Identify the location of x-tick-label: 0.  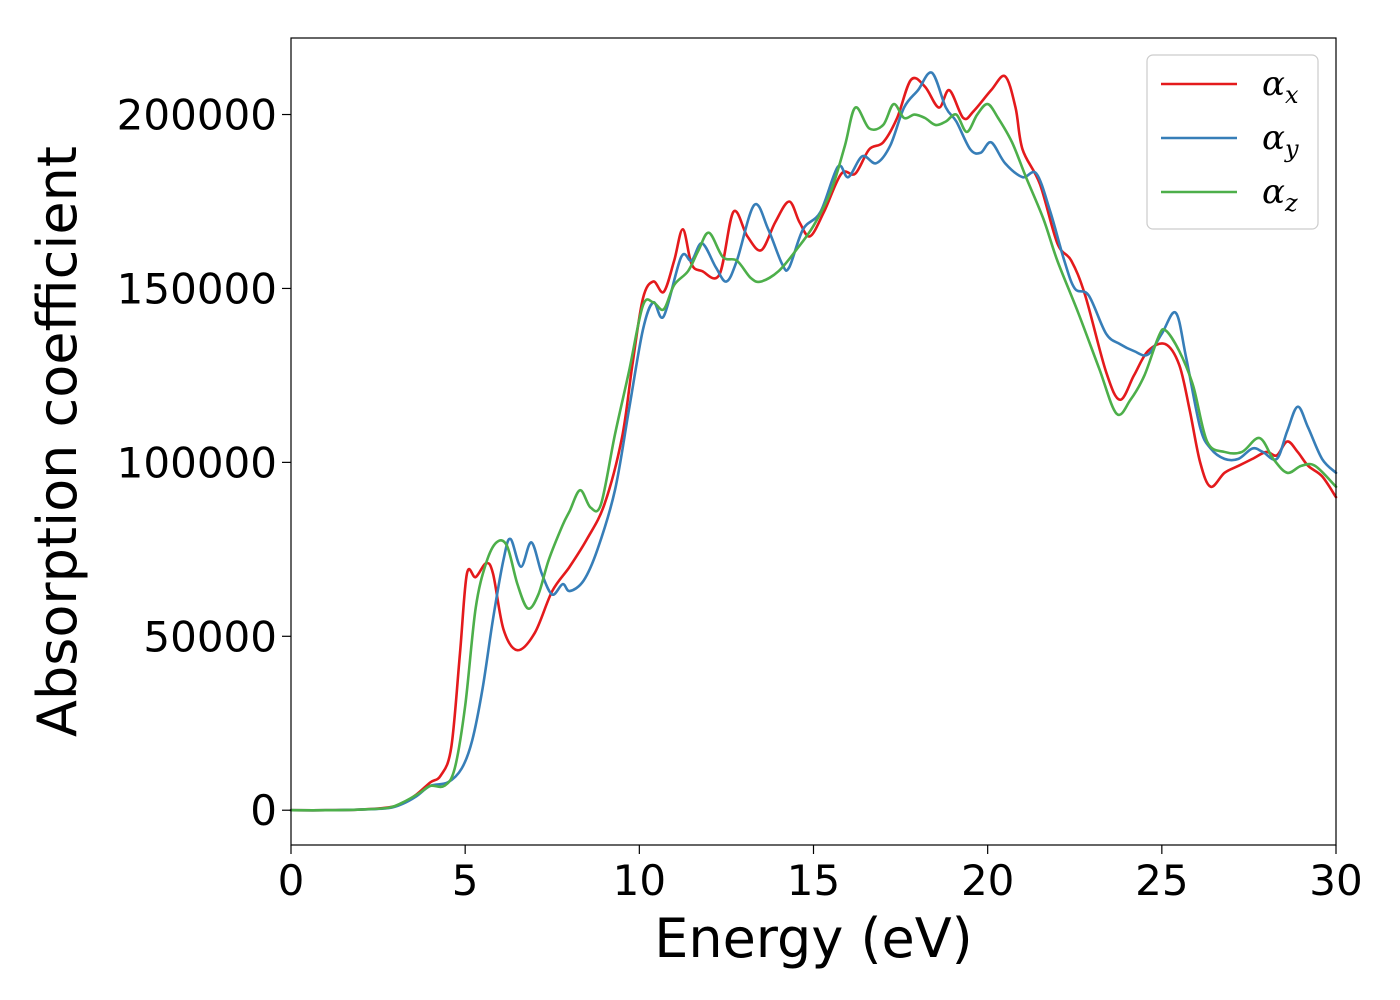
(291, 880).